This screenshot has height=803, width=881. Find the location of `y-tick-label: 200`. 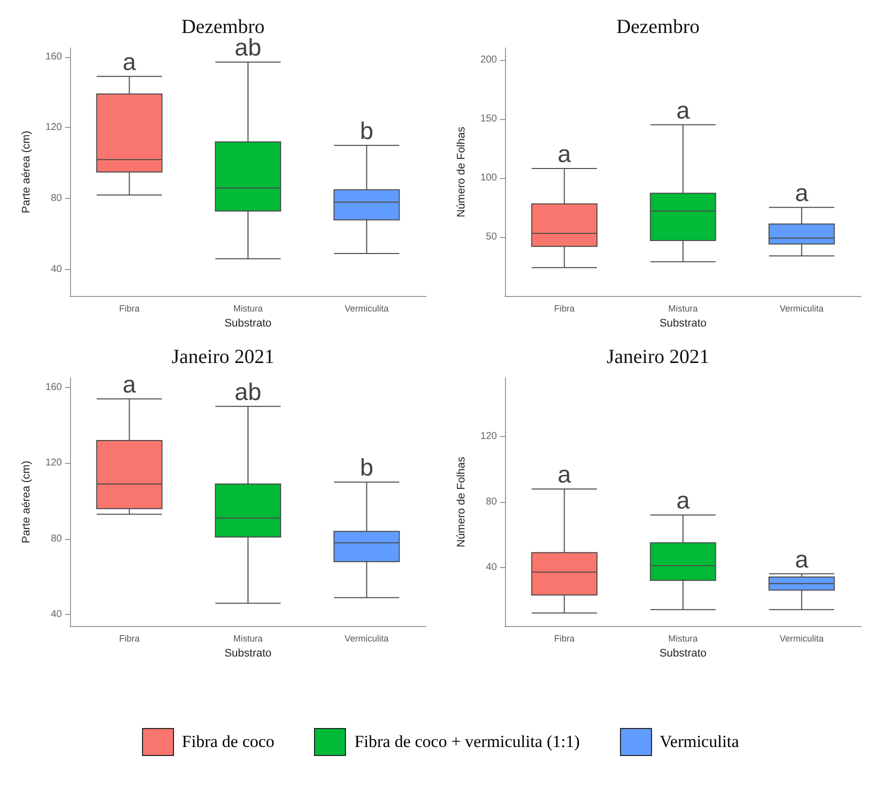

y-tick-label: 200 is located at coordinates (489, 60).